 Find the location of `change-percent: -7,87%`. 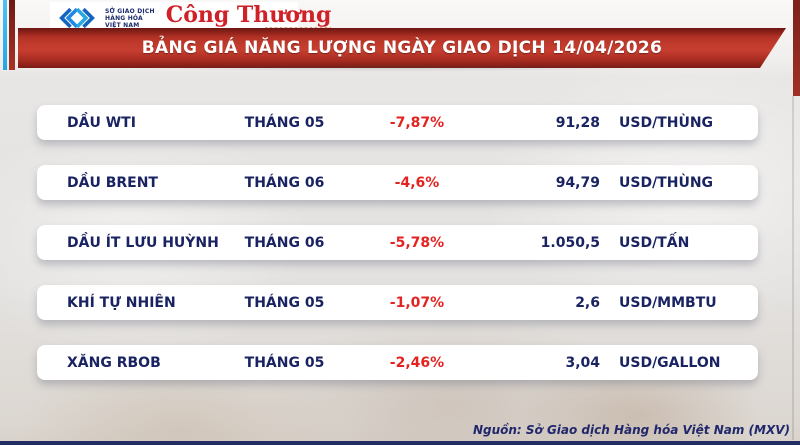

change-percent: -7,87% is located at coordinates (417, 122).